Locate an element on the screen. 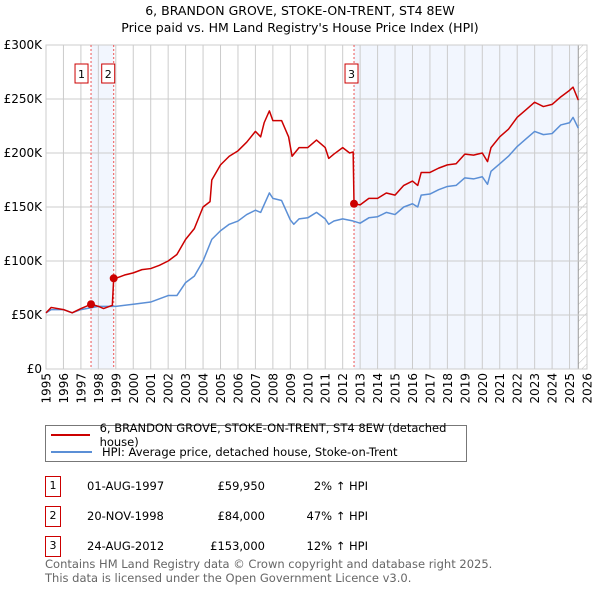 This screenshot has height=590, width=600. x-tick-label: 2024 is located at coordinates (553, 388).